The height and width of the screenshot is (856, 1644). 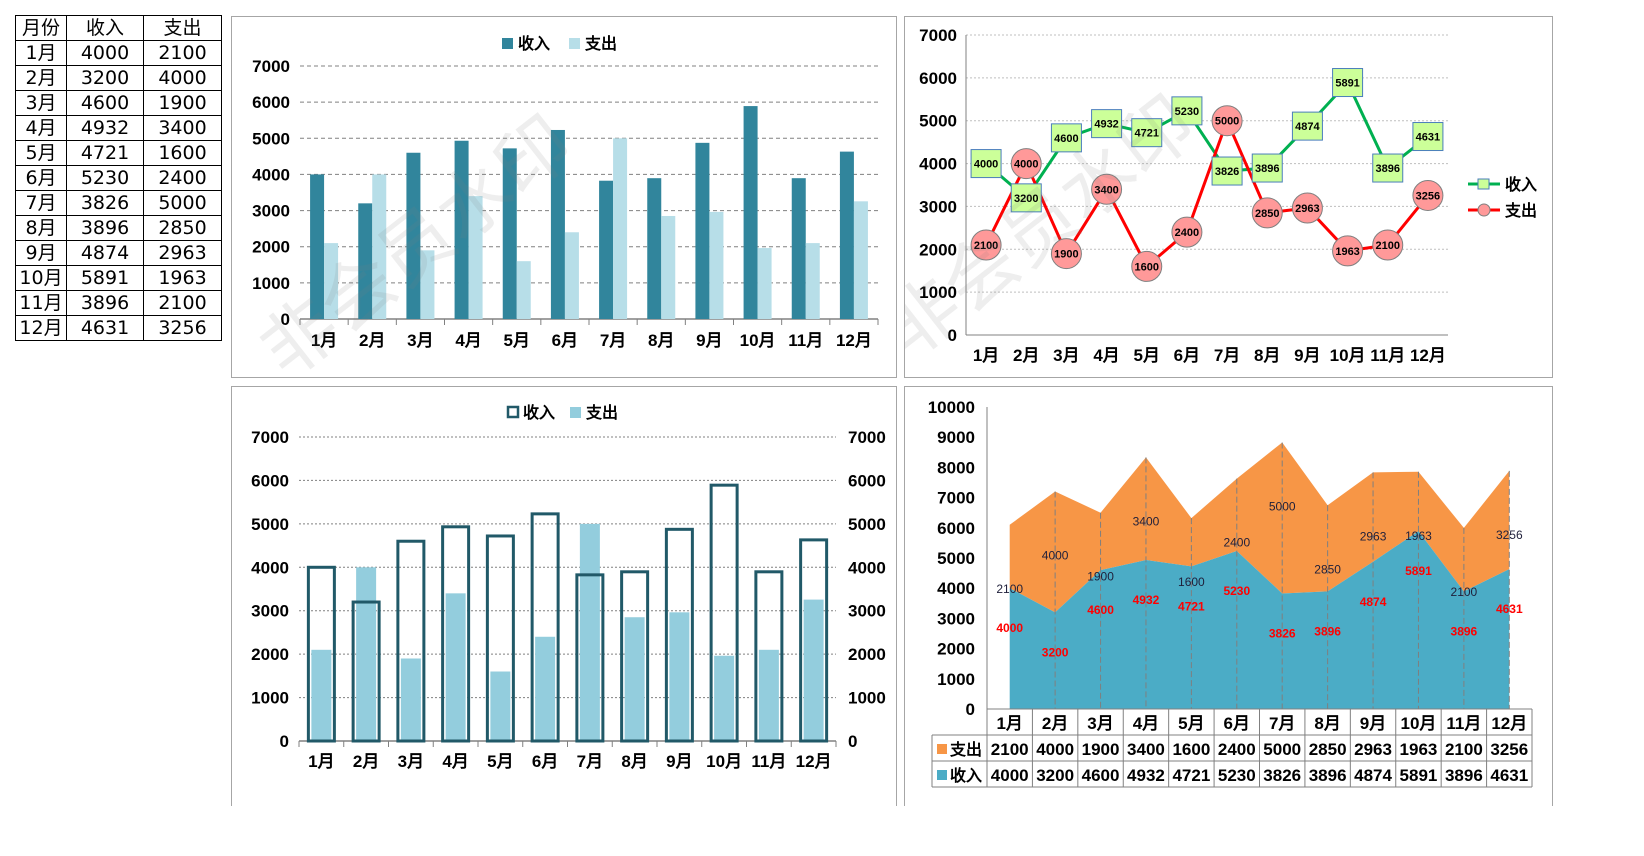 What do you see at coordinates (270, 654) in the screenshot?
I see `y-tick-label-left: 2000` at bounding box center [270, 654].